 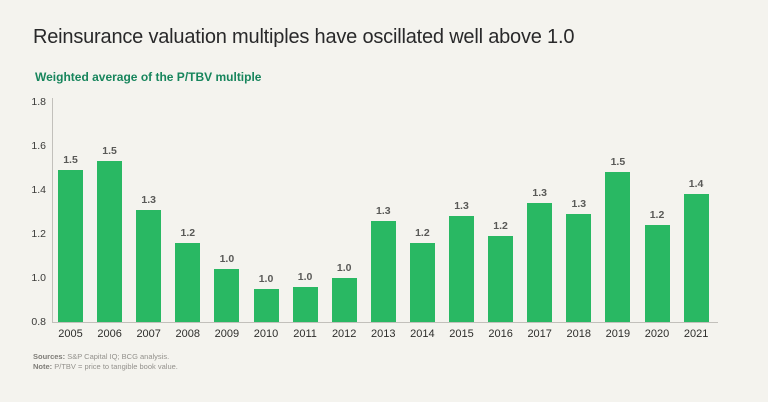 What do you see at coordinates (38, 234) in the screenshot?
I see `y-axis-label: 1.2` at bounding box center [38, 234].